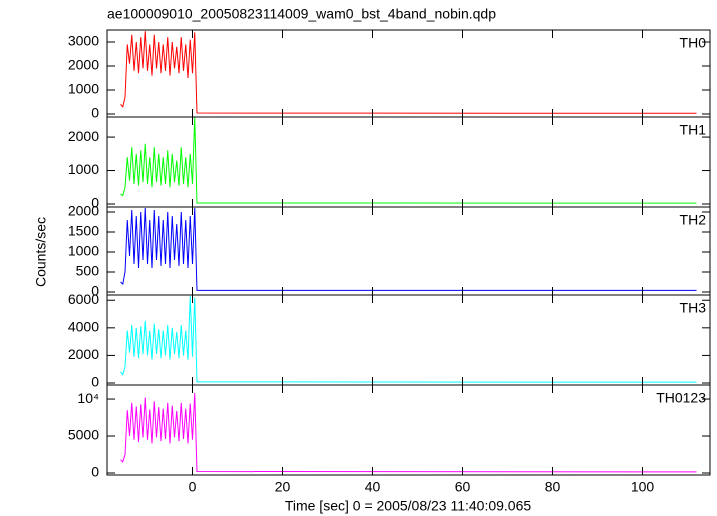 This screenshot has width=717, height=516. Describe the element at coordinates (643, 487) in the screenshot. I see `x-tick-label: 100` at that location.